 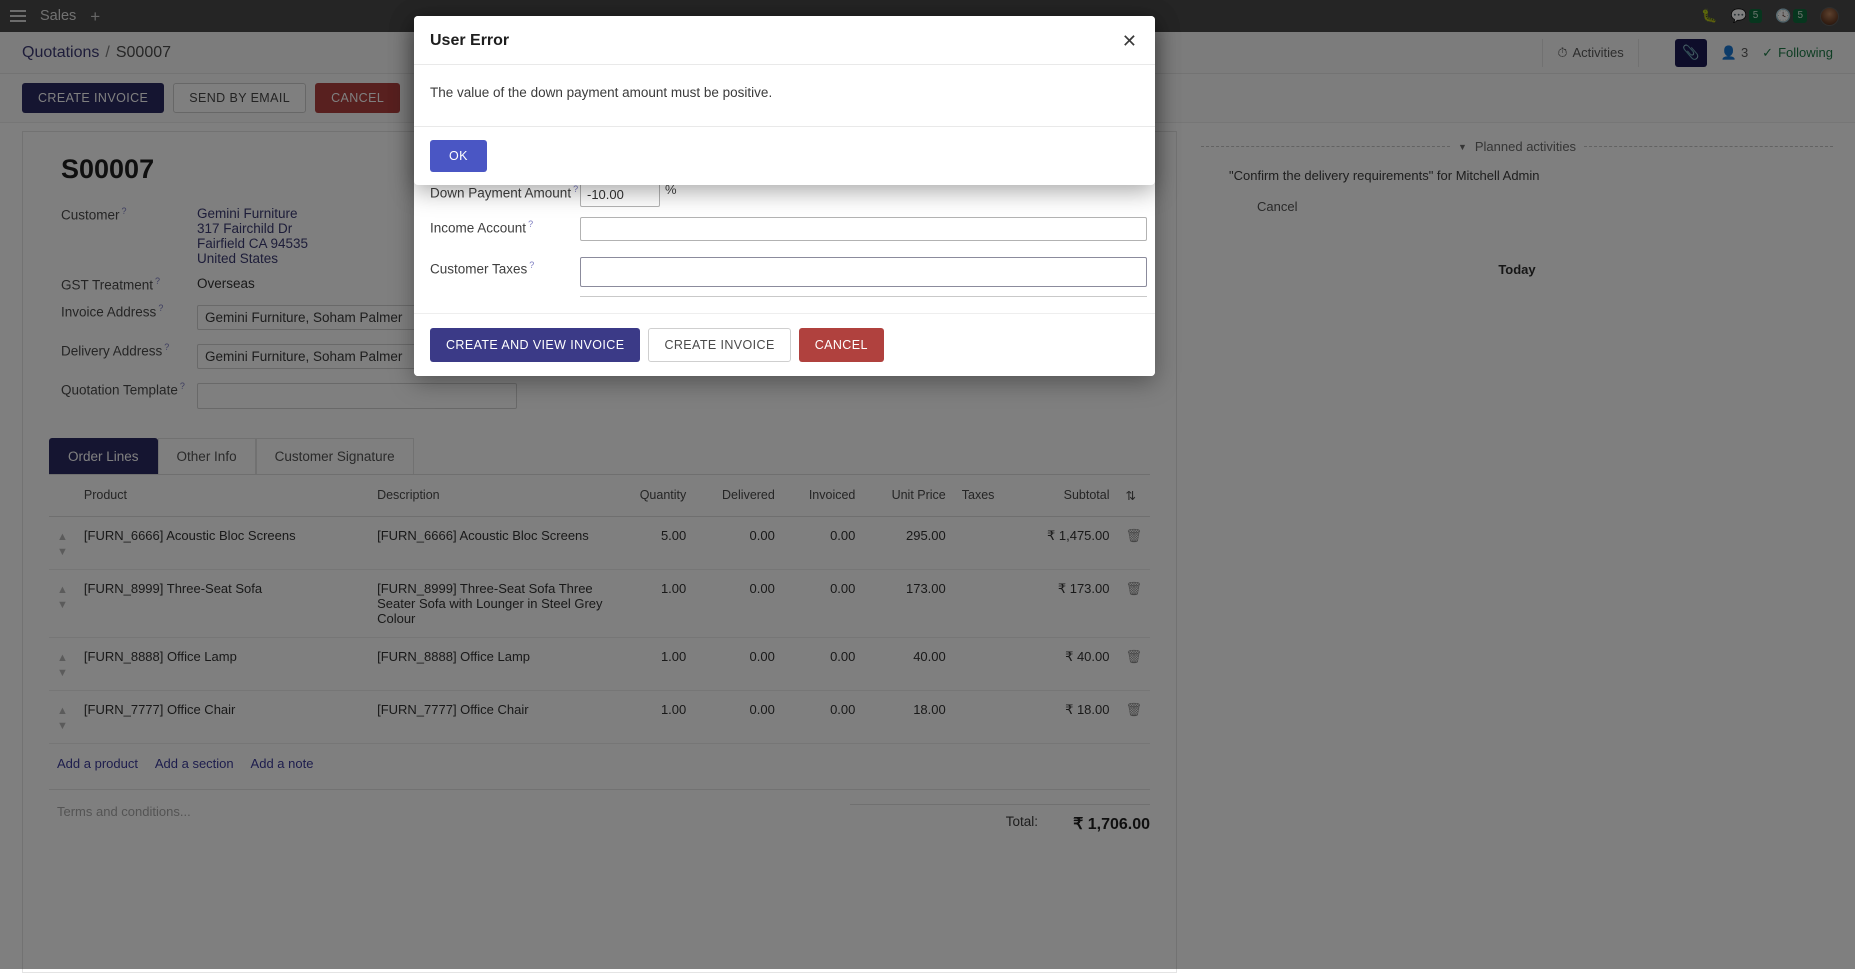 What do you see at coordinates (784, 156) in the screenshot?
I see `error-dialog-footer: OK` at bounding box center [784, 156].